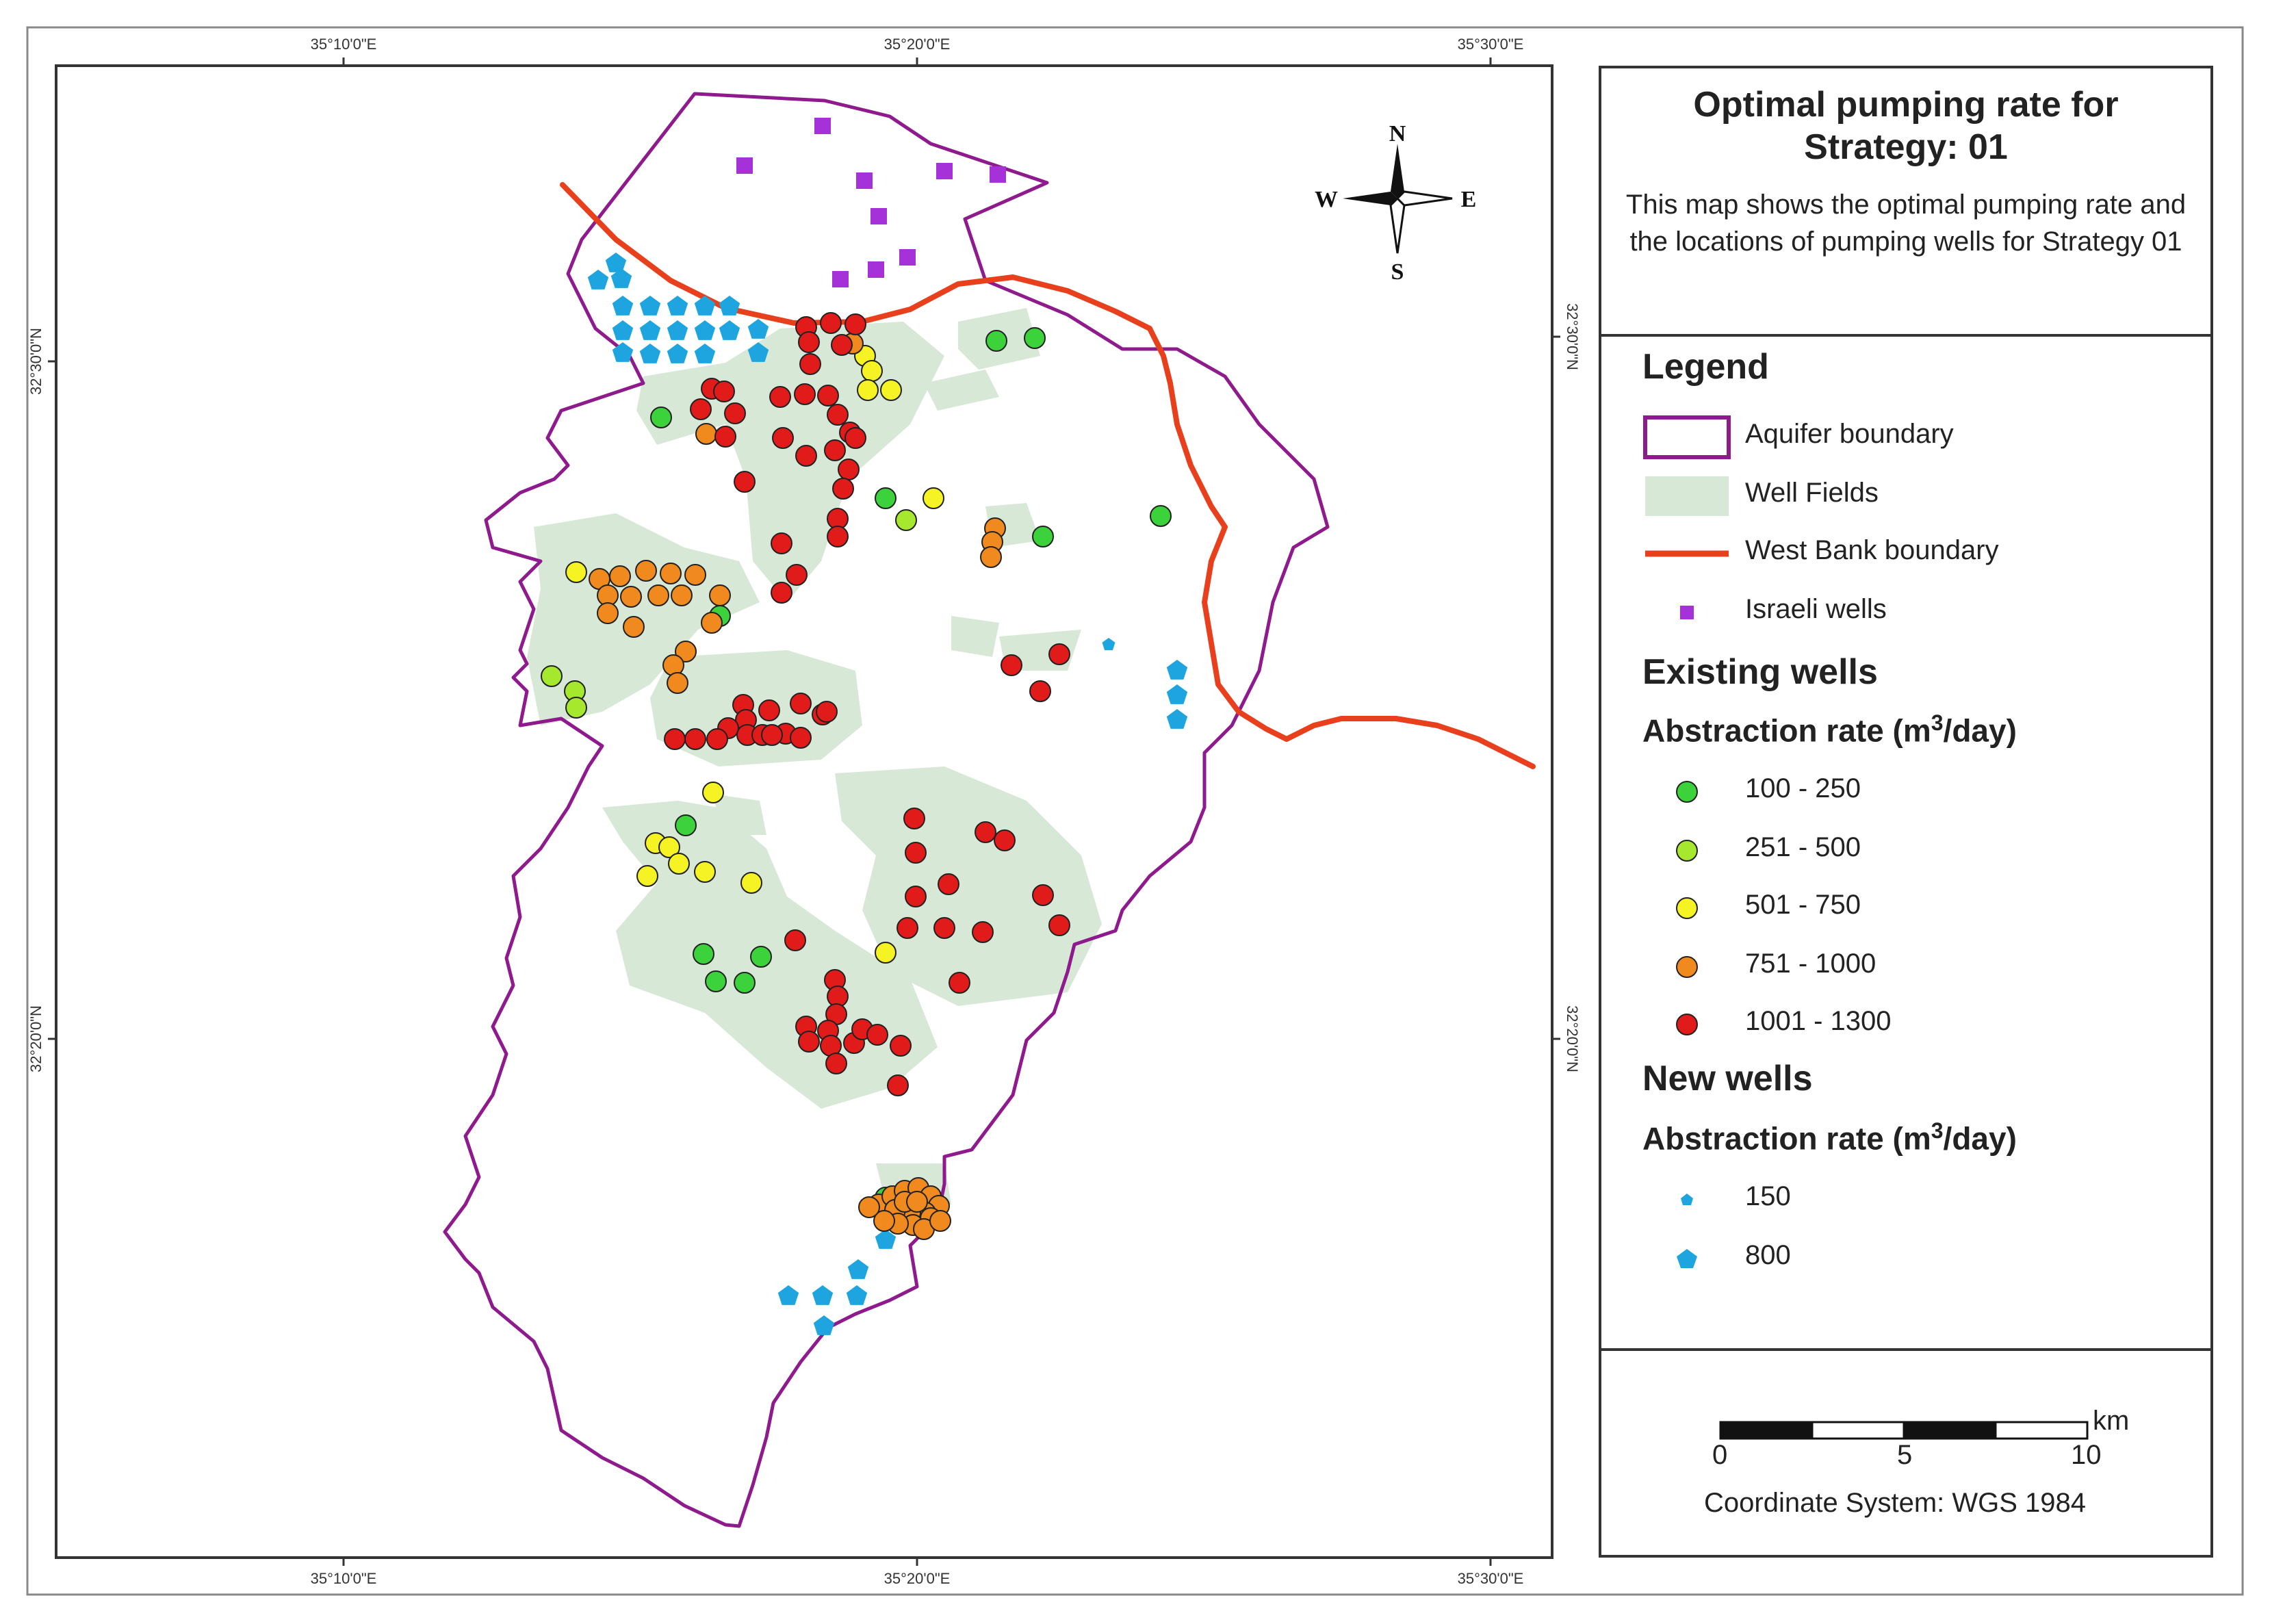  I want to click on left-tick-label: 32°20'0"N, so click(35, 1038).